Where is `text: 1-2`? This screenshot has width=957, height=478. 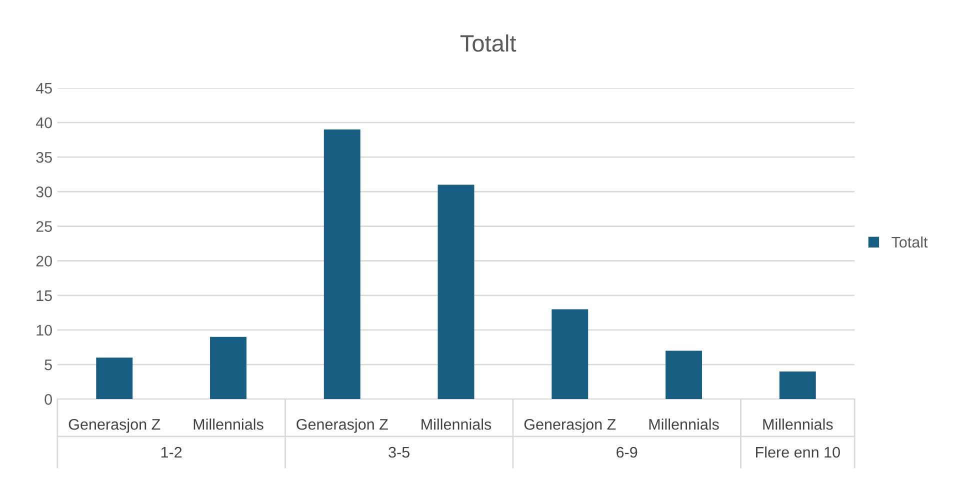 text: 1-2 is located at coordinates (171, 452).